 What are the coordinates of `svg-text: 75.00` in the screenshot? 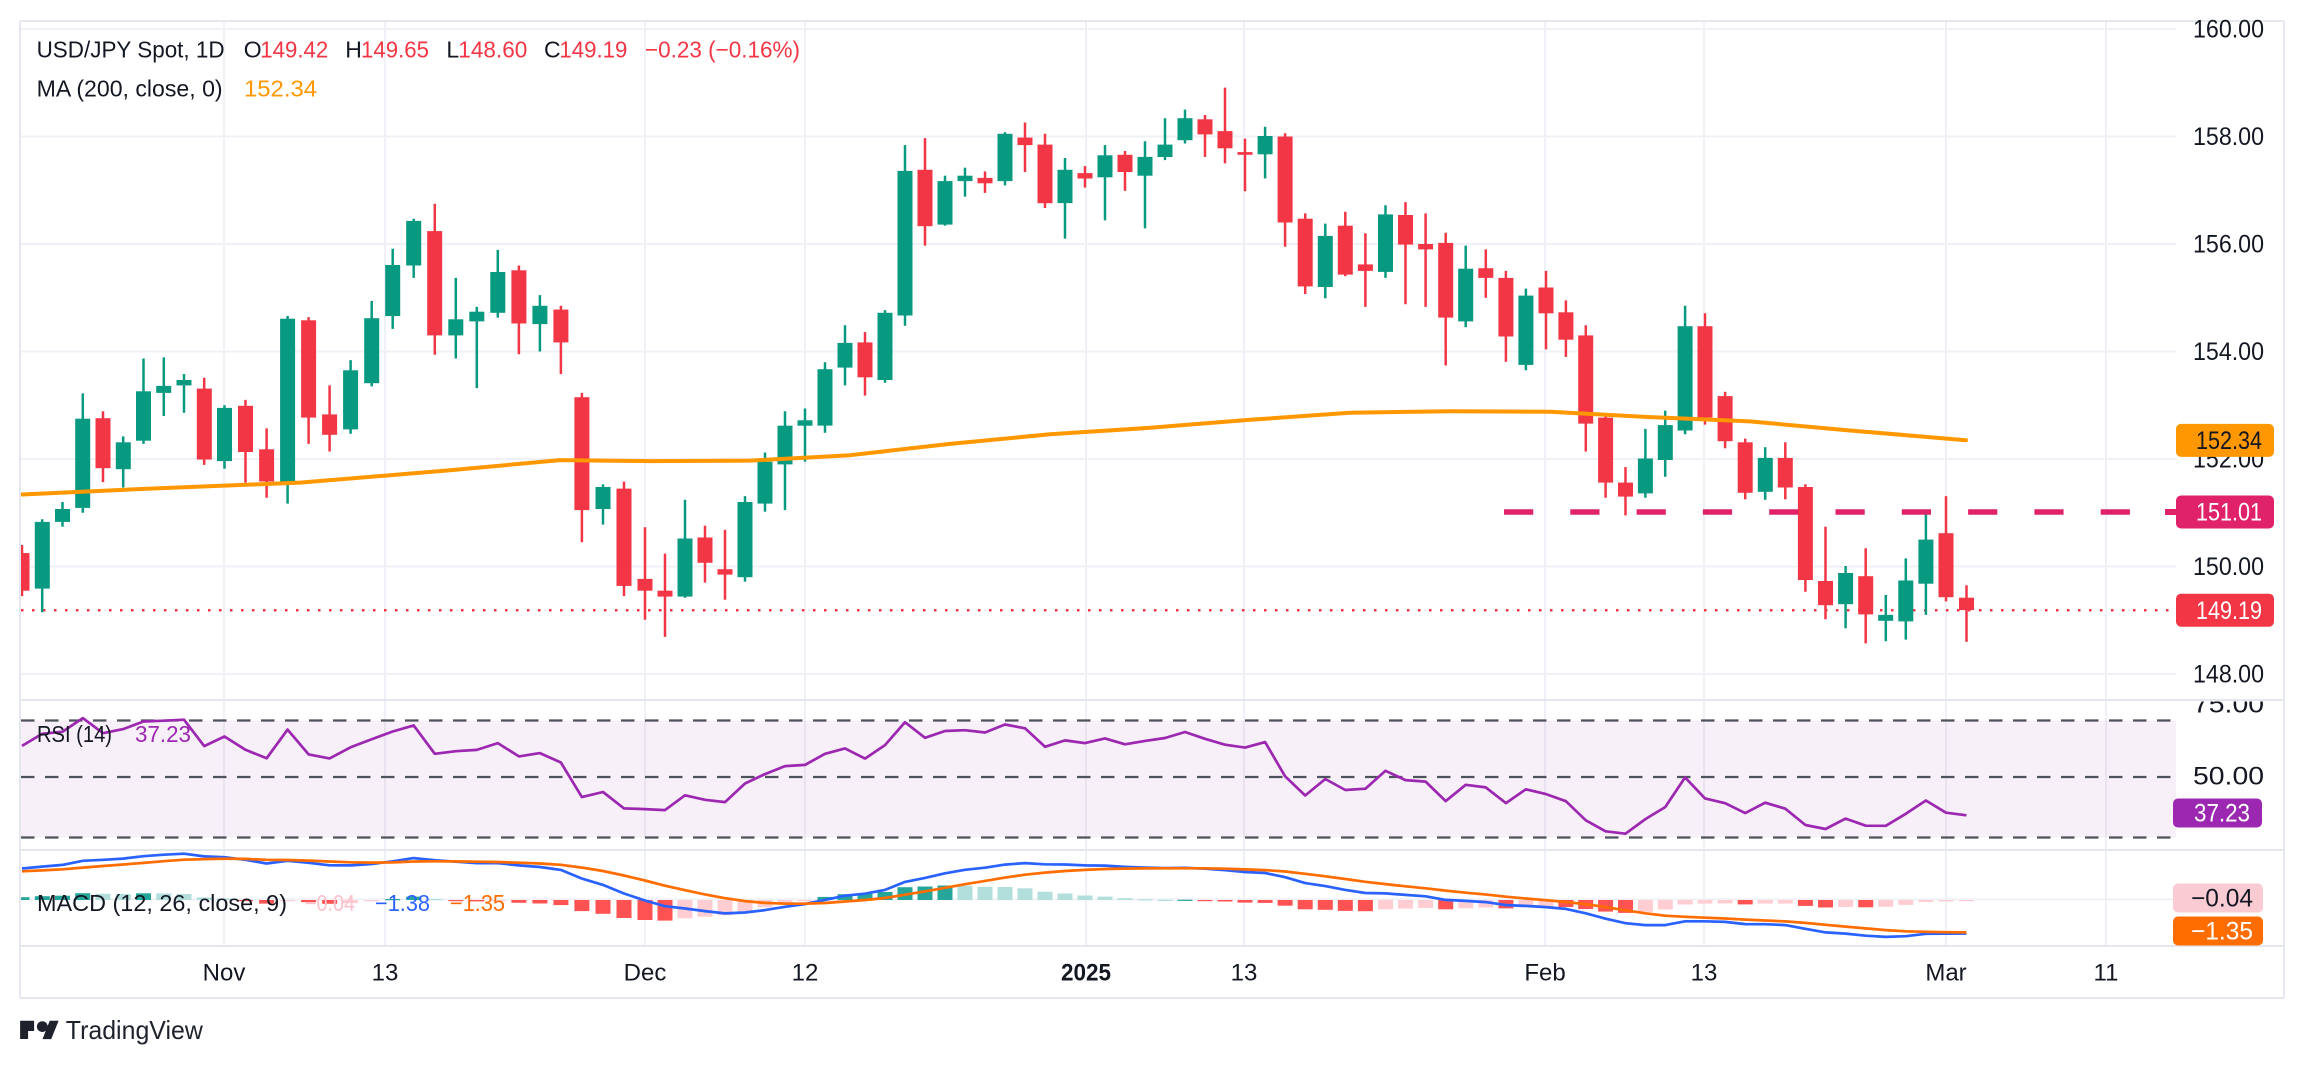 It's located at (2228, 705).